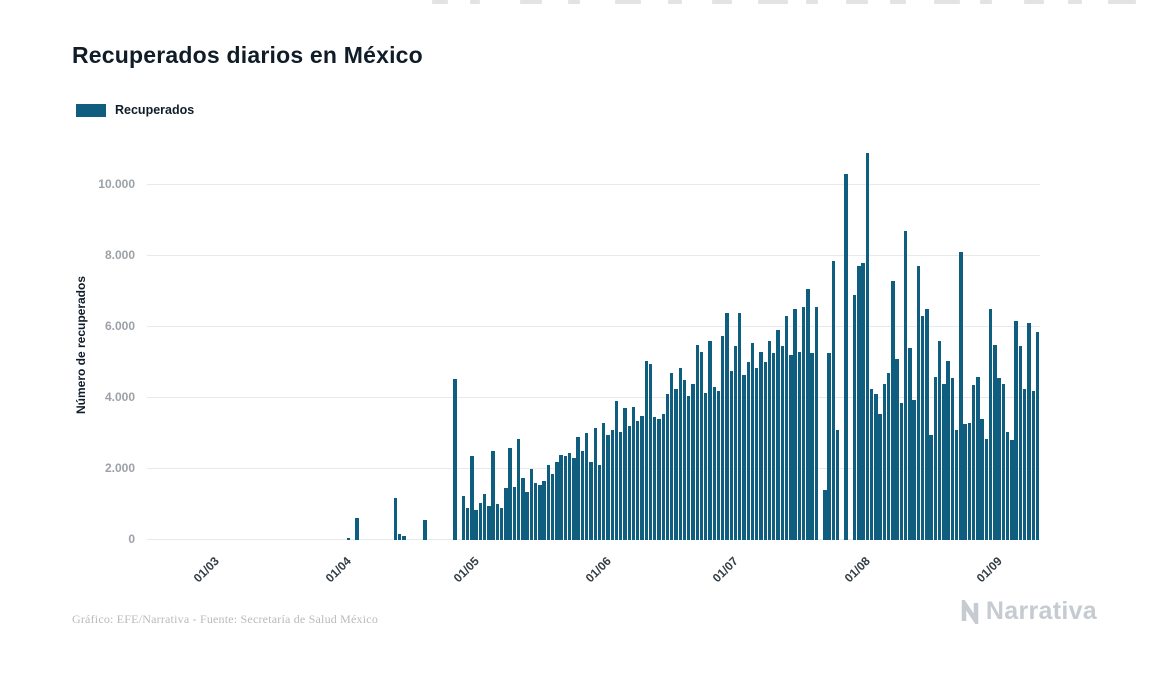  Describe the element at coordinates (726, 570) in the screenshot. I see `x-tick-label: 01/07` at that location.